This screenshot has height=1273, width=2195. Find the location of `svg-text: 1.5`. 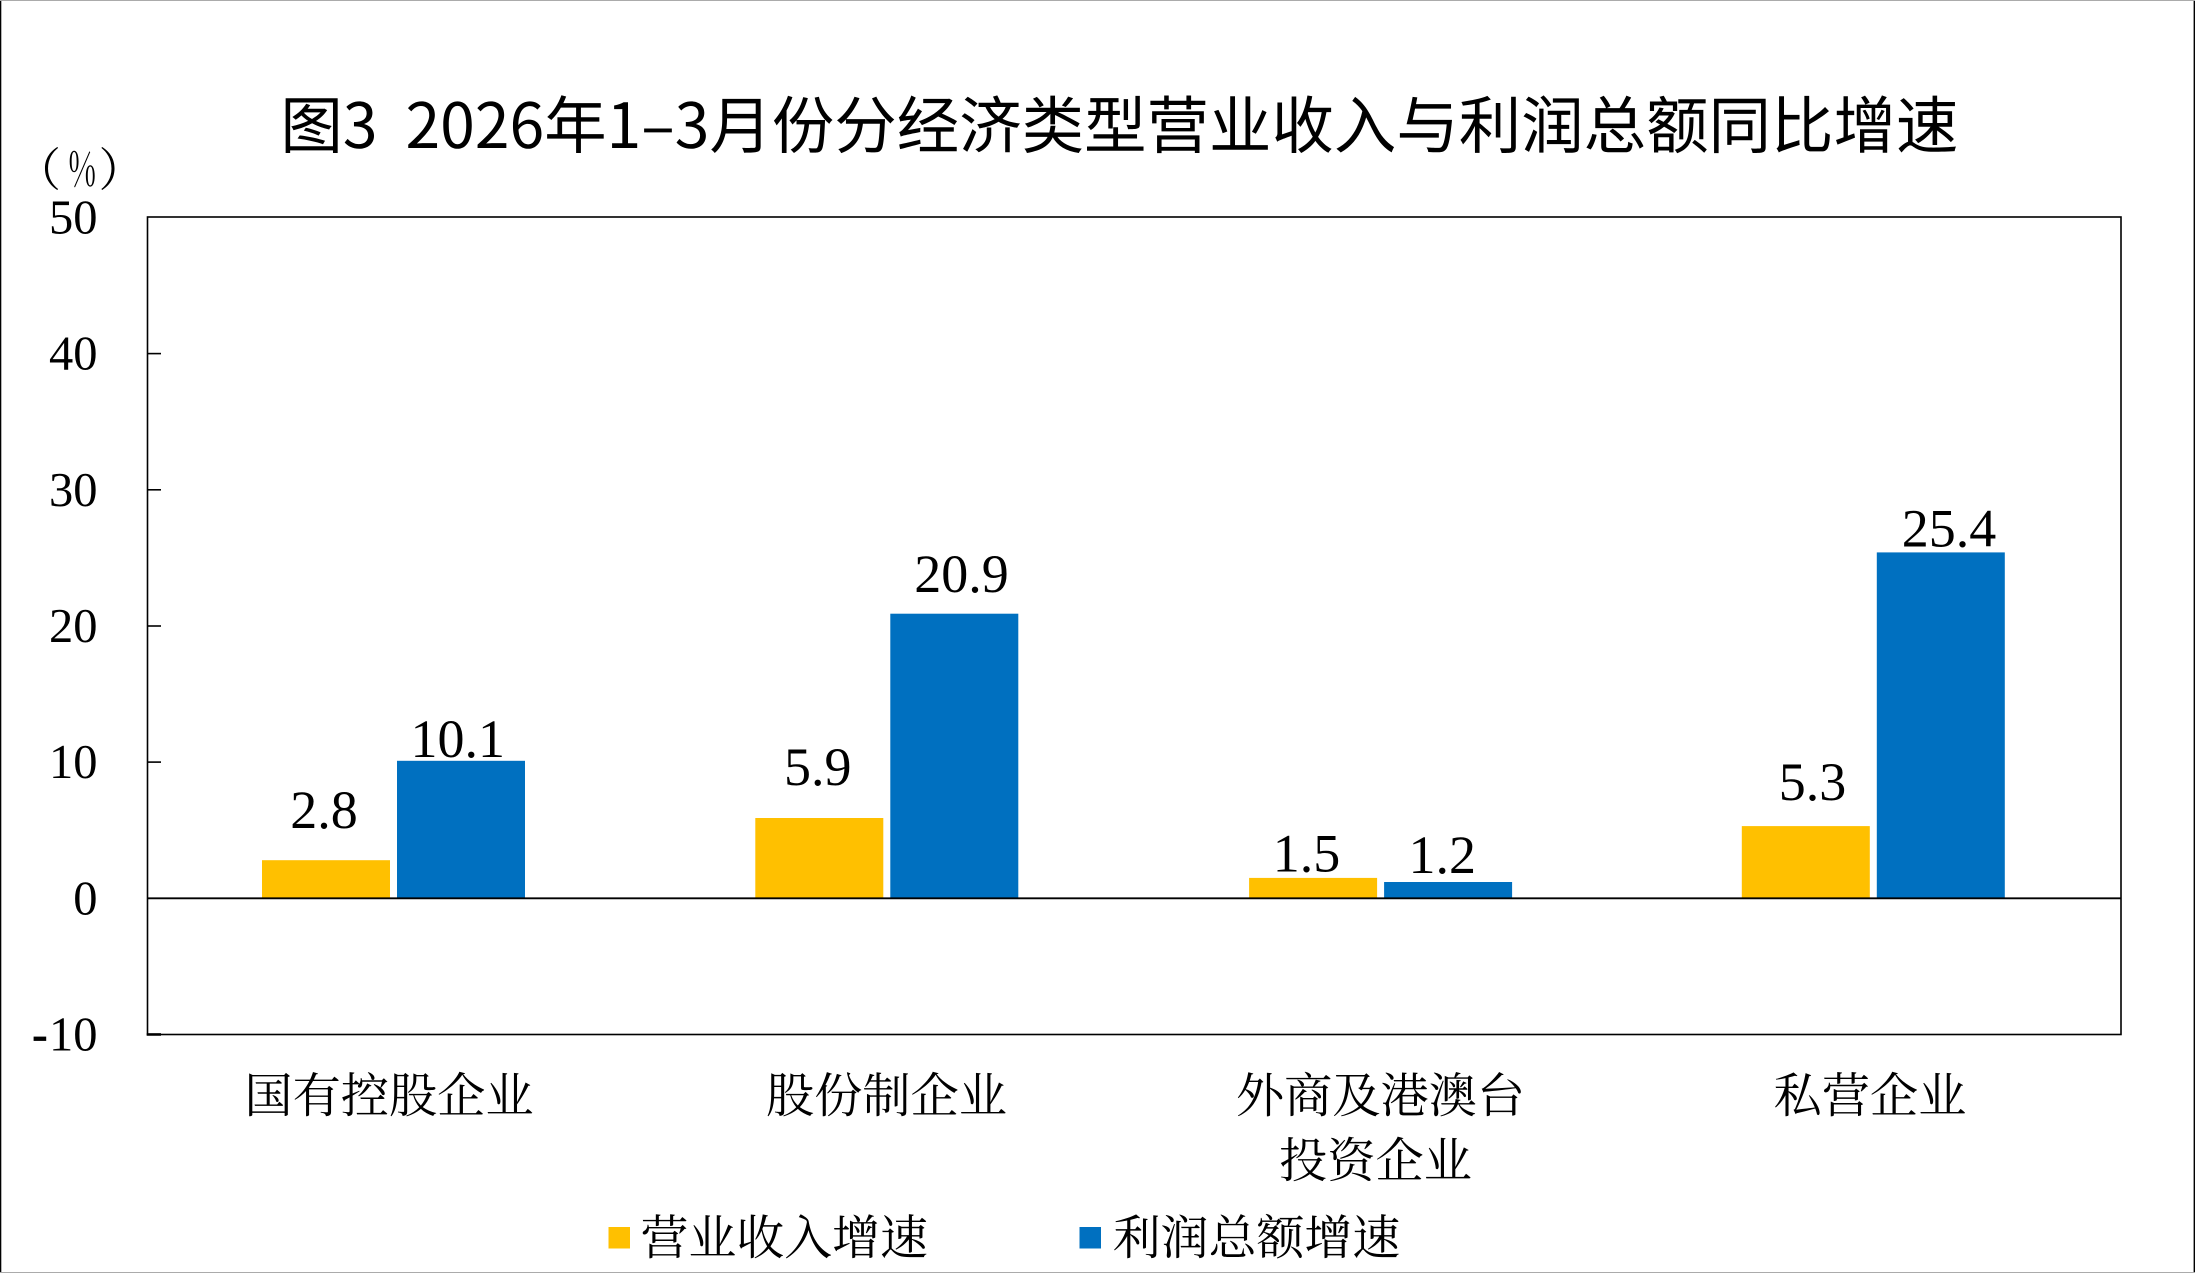

svg-text: 1.5 is located at coordinates (1307, 853).